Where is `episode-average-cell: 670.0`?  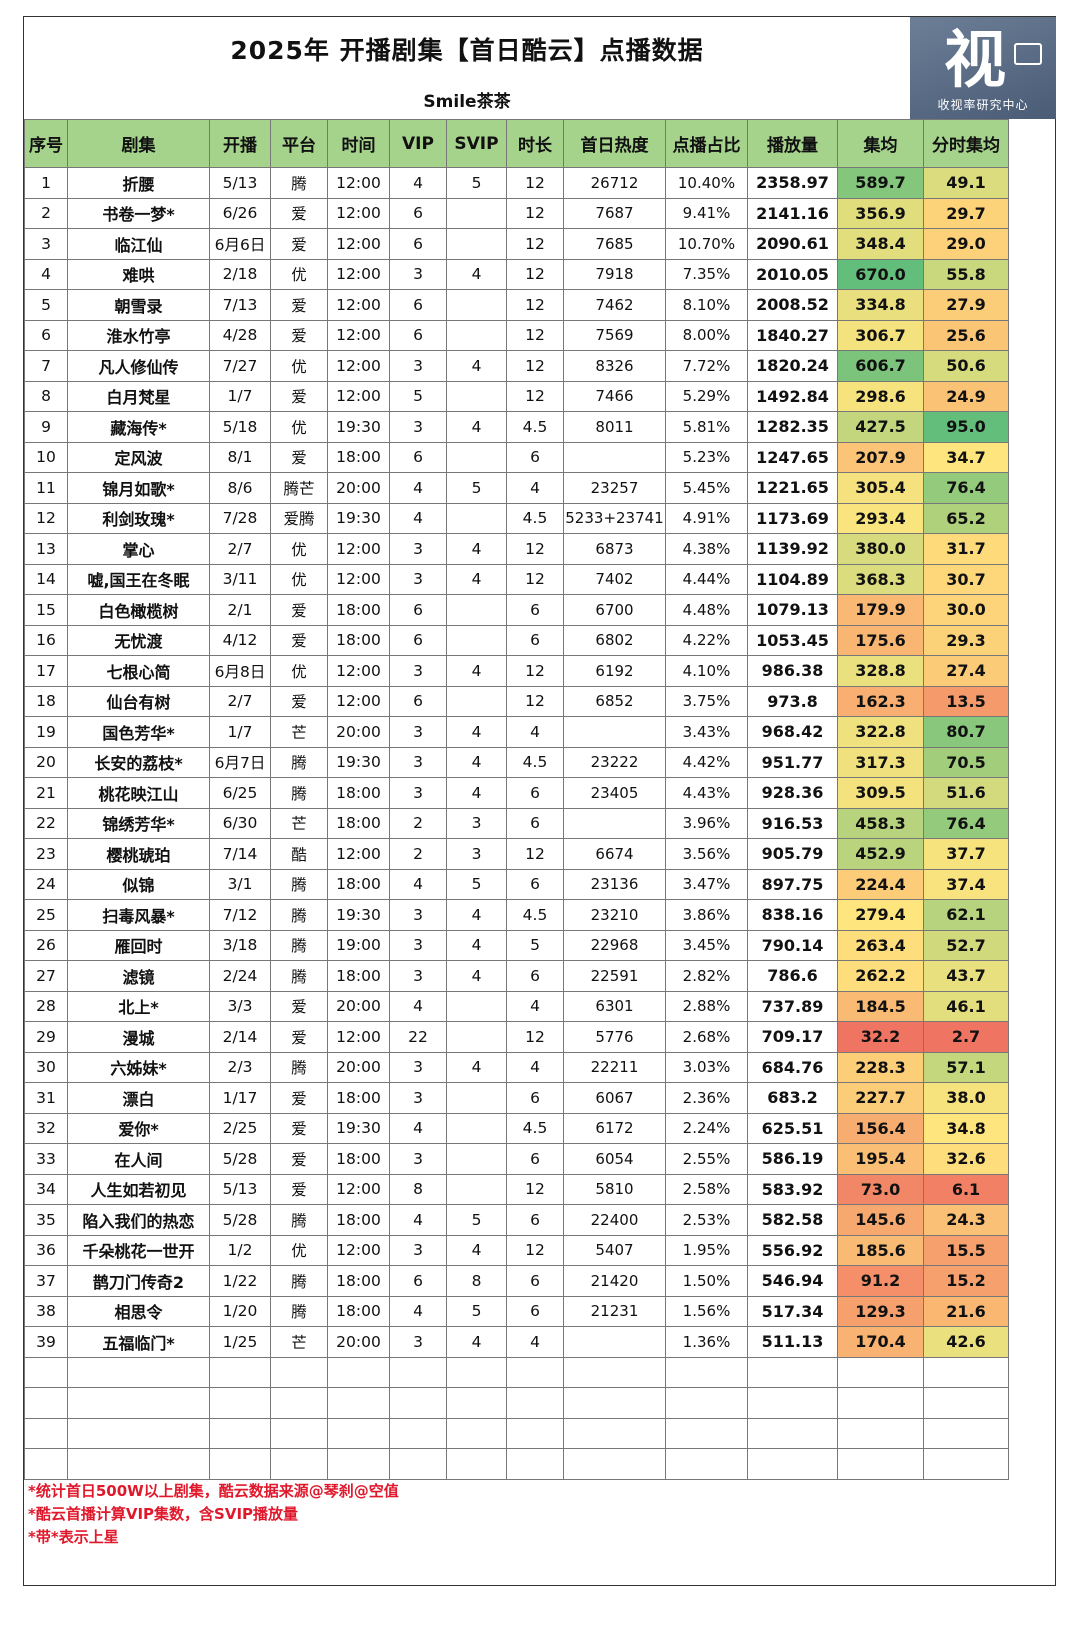 episode-average-cell: 670.0 is located at coordinates (880, 274).